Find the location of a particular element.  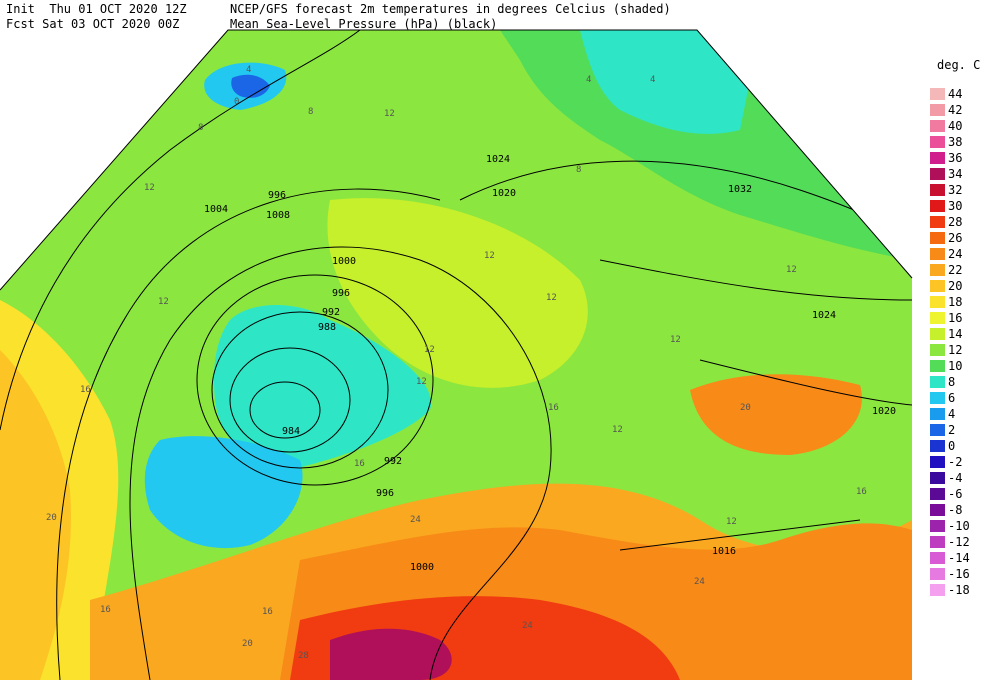

legend-entry: -6 is located at coordinates (965, 494).